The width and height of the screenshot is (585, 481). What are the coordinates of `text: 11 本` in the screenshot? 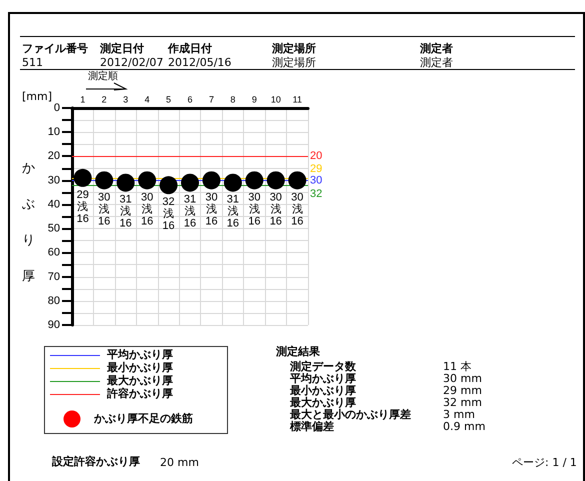 It's located at (457, 366).